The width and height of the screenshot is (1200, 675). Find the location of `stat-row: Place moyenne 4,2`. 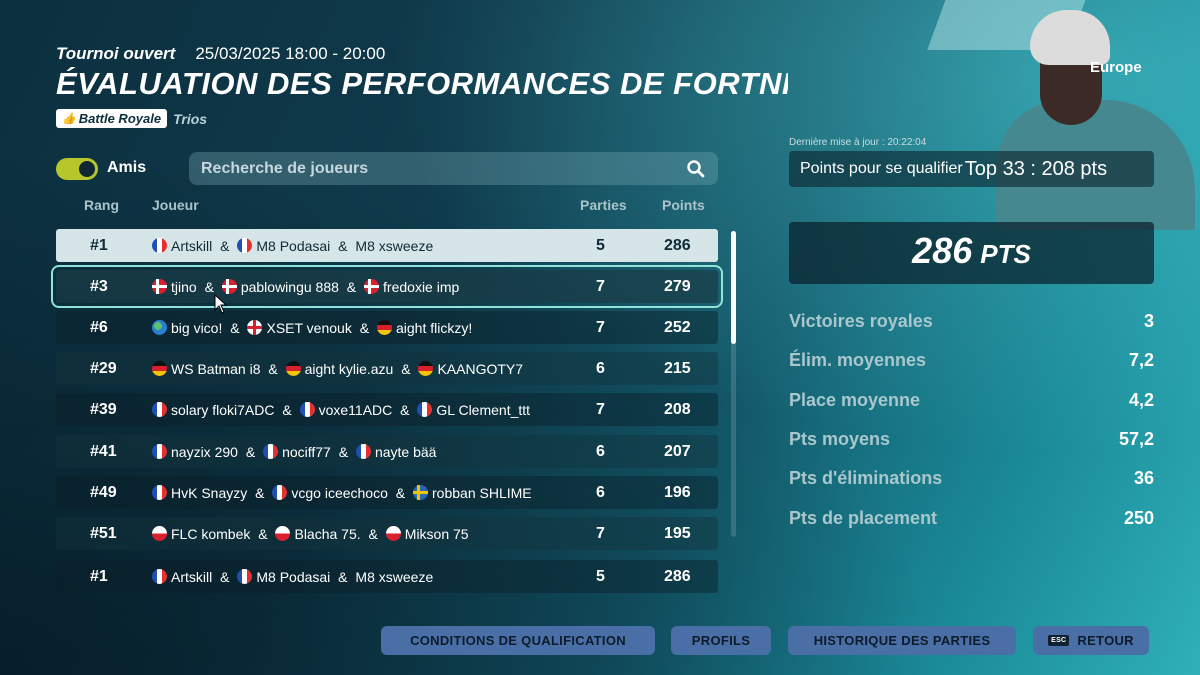

stat-row: Place moyenne 4,2 is located at coordinates (971, 400).